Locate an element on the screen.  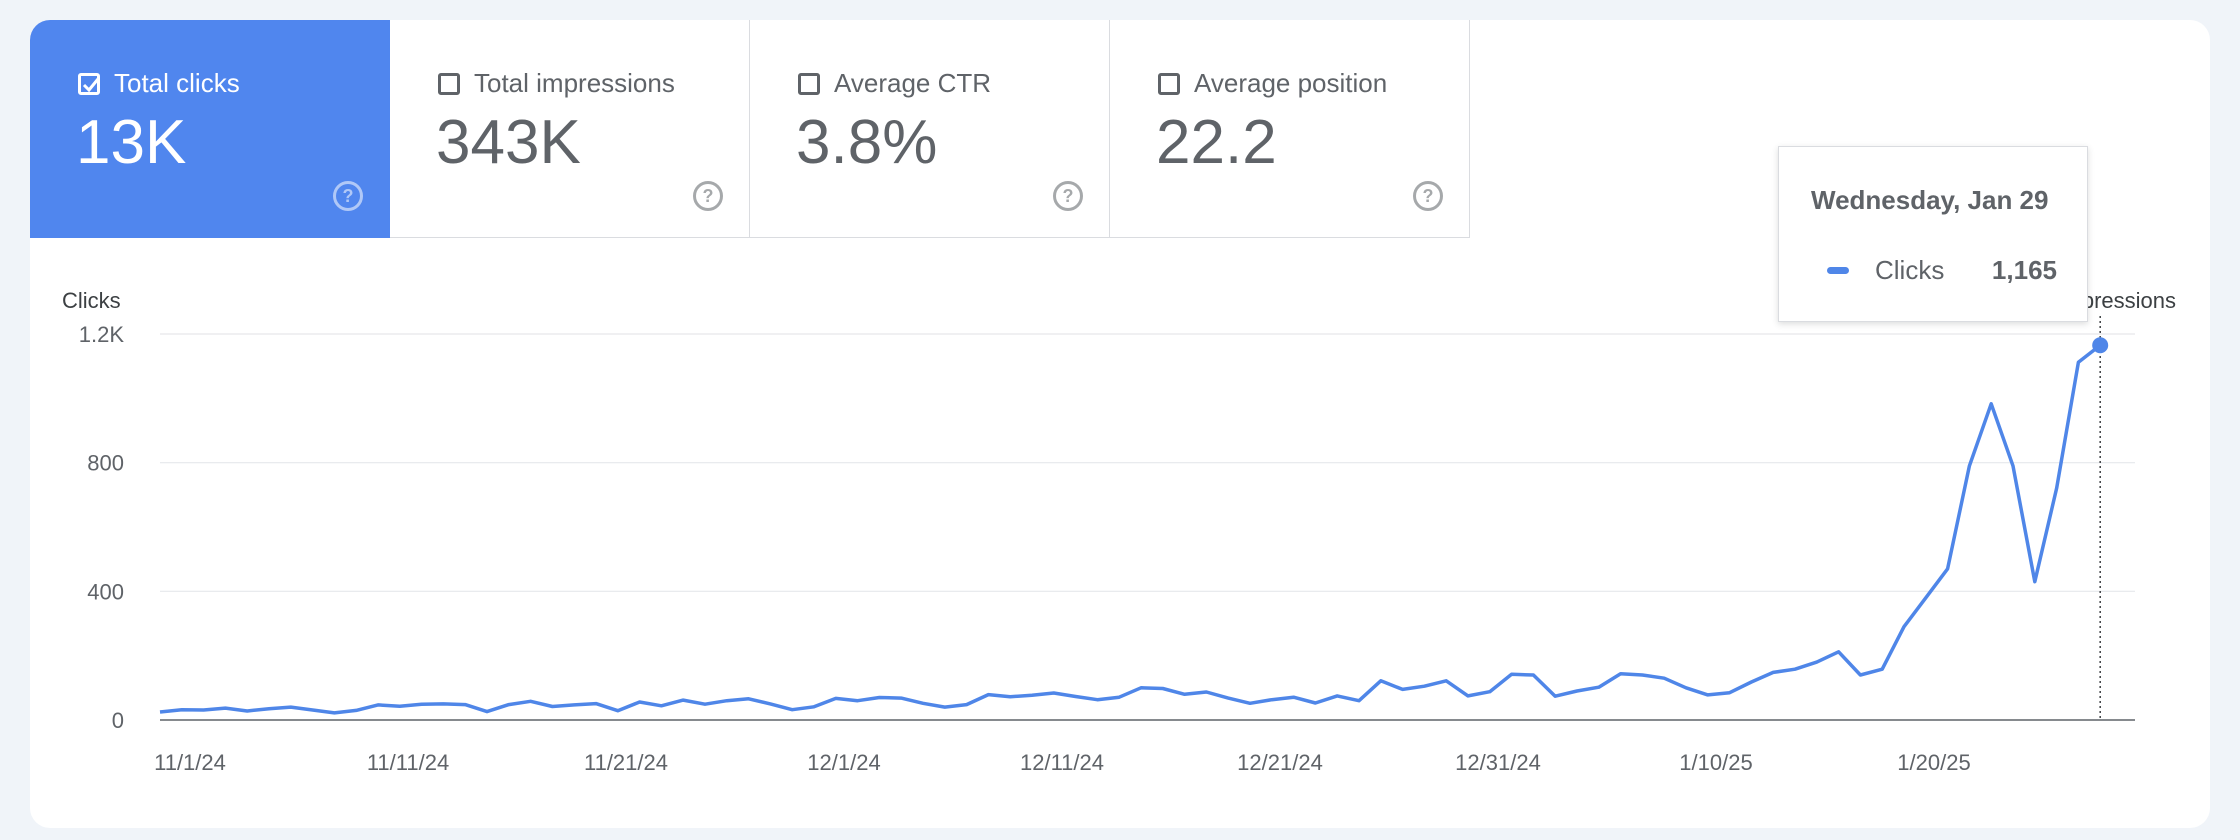
metric-tile-average-ctr: Average CTR 3.8% ? is located at coordinates (930, 129).